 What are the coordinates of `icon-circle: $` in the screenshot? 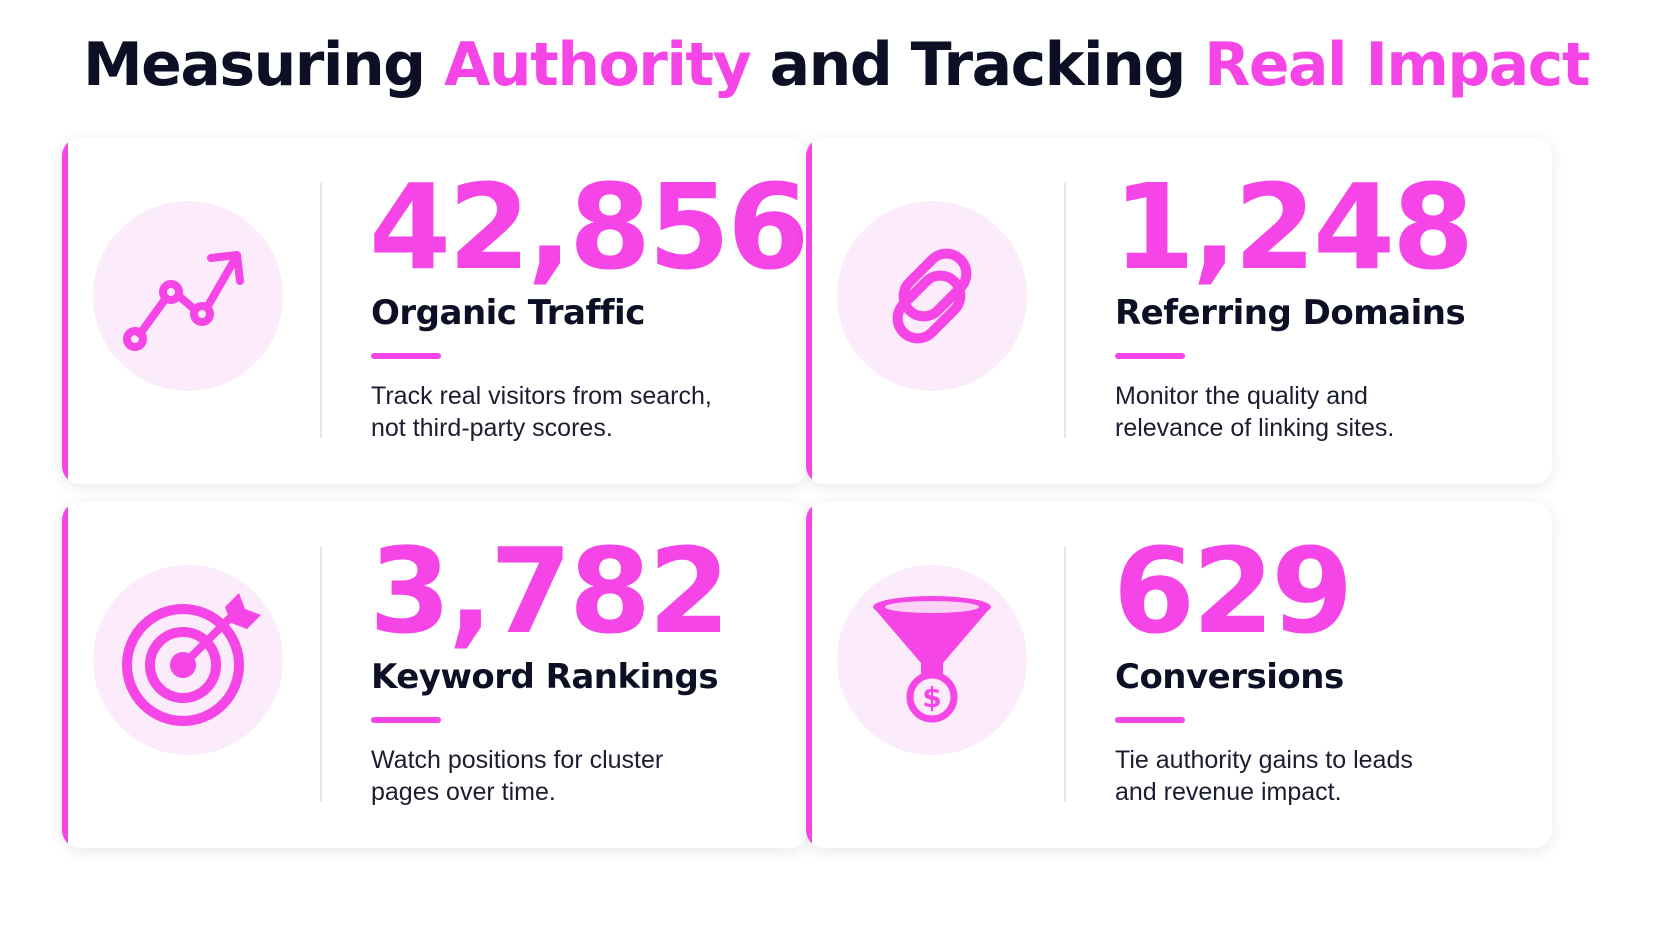 It's located at (932, 660).